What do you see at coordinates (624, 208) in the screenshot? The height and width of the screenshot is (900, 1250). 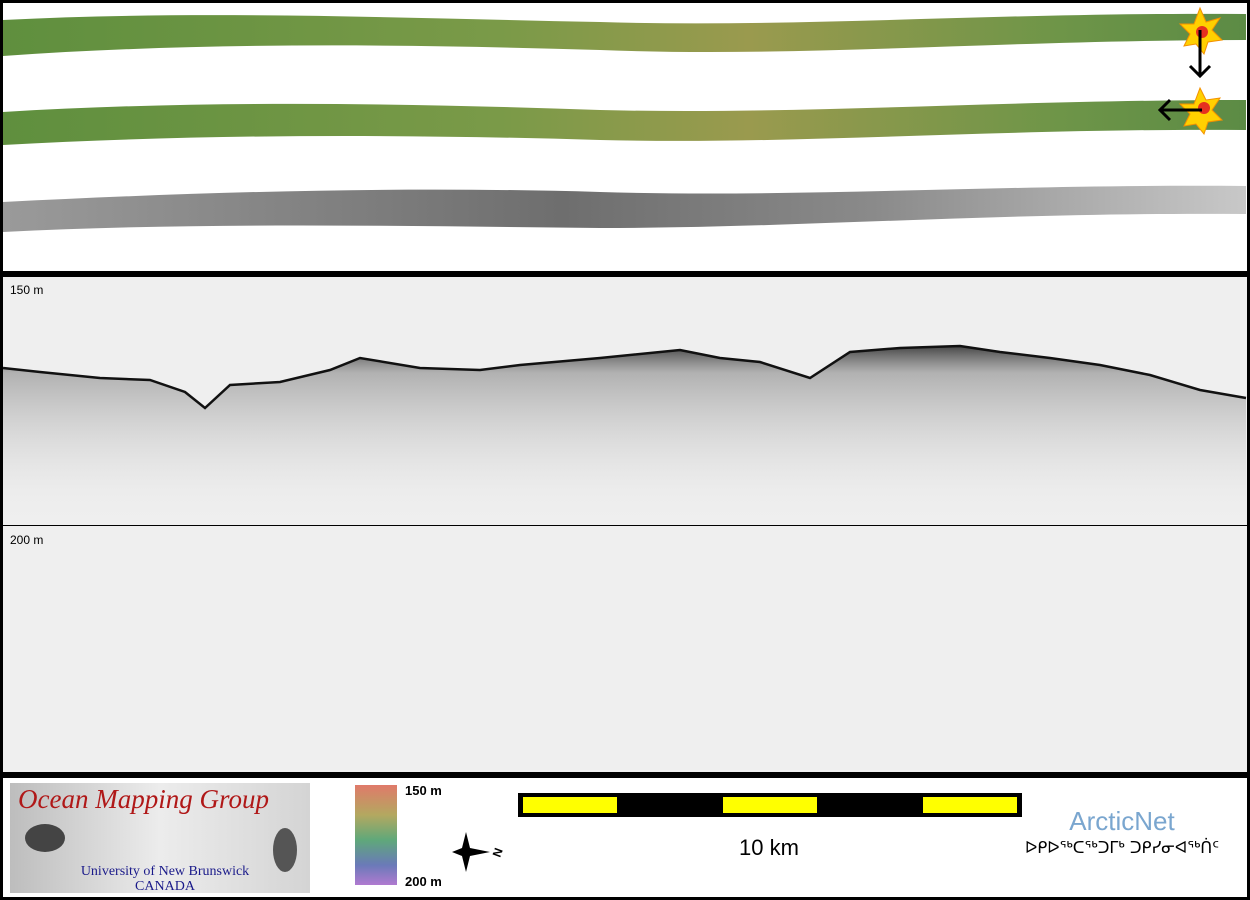 I see `sidescan-strip` at bounding box center [624, 208].